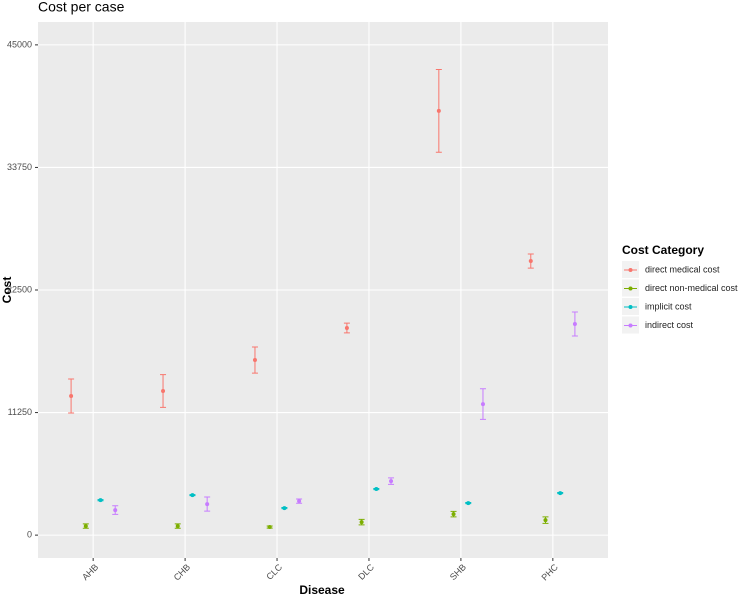 Image resolution: width=744 pixels, height=597 pixels. What do you see at coordinates (663, 250) in the screenshot?
I see `legend-title: Cost Category` at bounding box center [663, 250].